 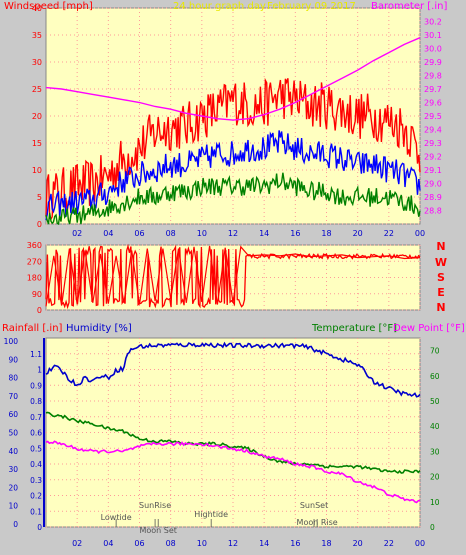 What do you see at coordinates (354, 328) in the screenshot?
I see `temperature-axis-label: Temperature [°F]` at bounding box center [354, 328].